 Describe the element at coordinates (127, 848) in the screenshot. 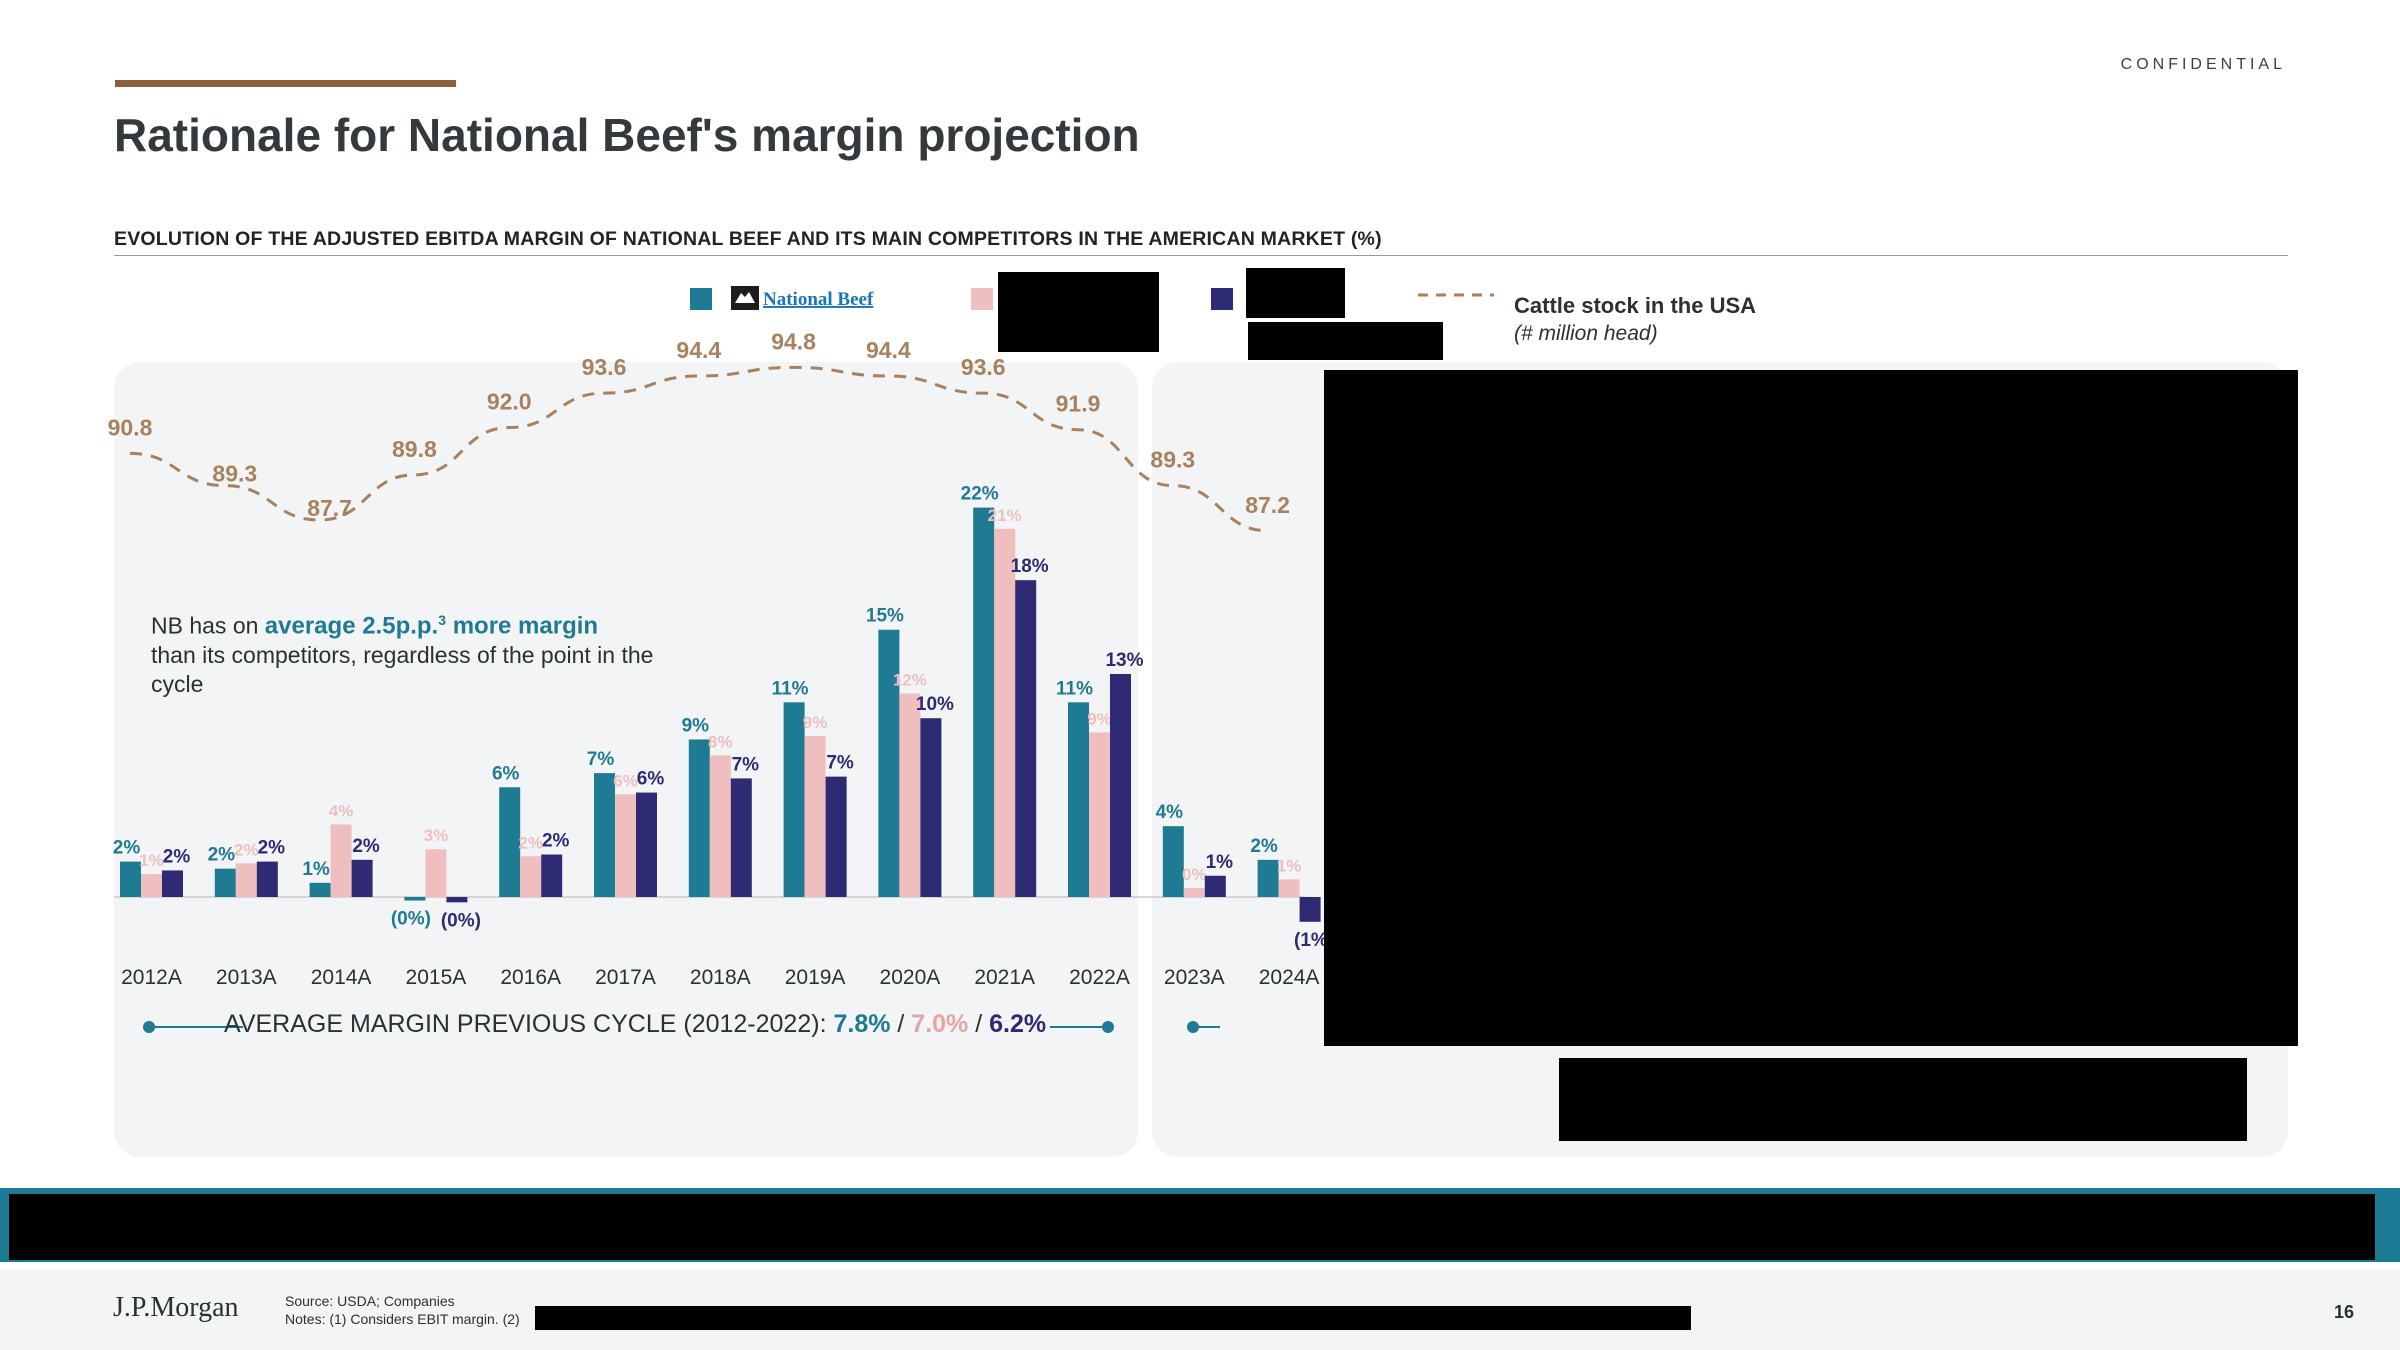

I see `bar-label-0-2012A: 2%` at that location.